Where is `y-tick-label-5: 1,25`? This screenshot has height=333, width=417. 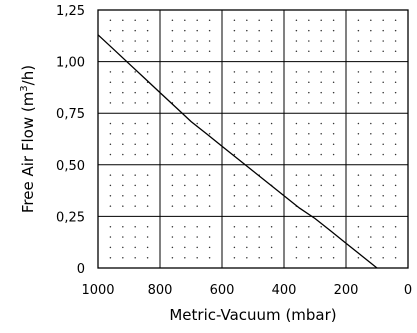
y-tick-label-5: 1,25 is located at coordinates (70, 11).